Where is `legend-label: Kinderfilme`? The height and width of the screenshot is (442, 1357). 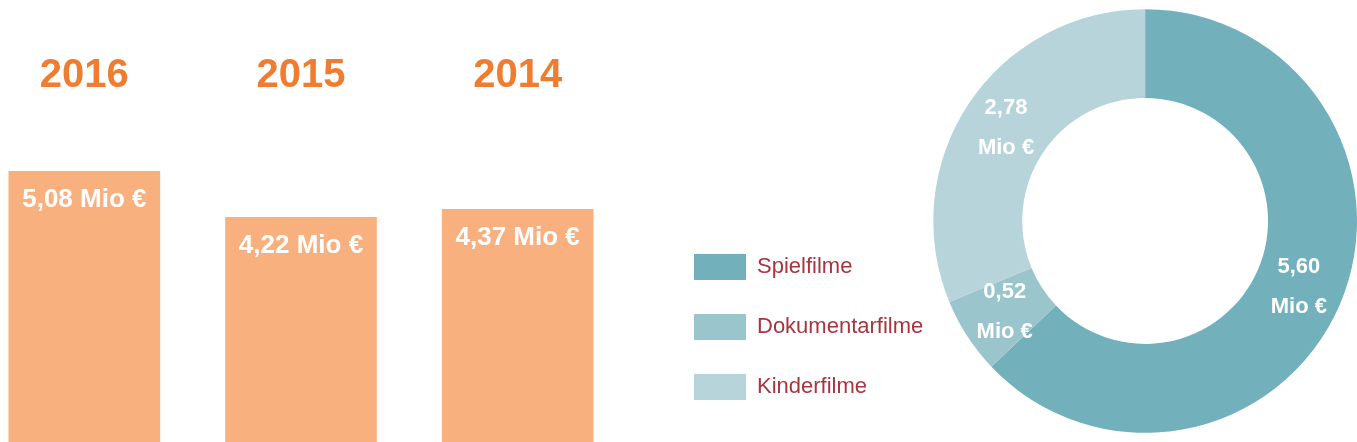 legend-label: Kinderfilme is located at coordinates (812, 386).